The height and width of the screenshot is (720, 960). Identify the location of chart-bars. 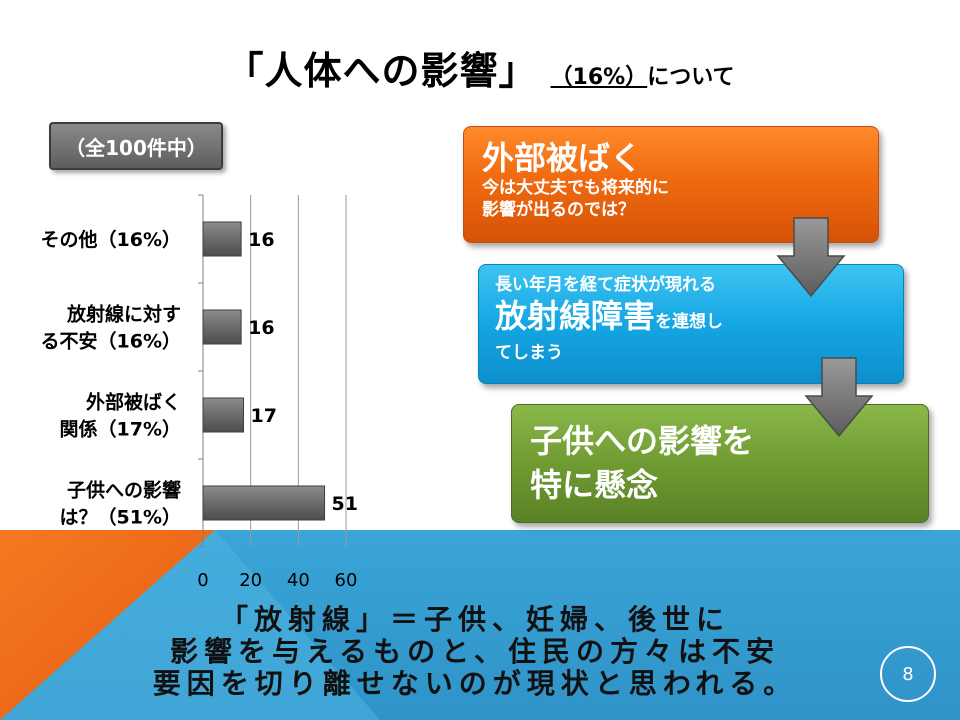
(264, 371).